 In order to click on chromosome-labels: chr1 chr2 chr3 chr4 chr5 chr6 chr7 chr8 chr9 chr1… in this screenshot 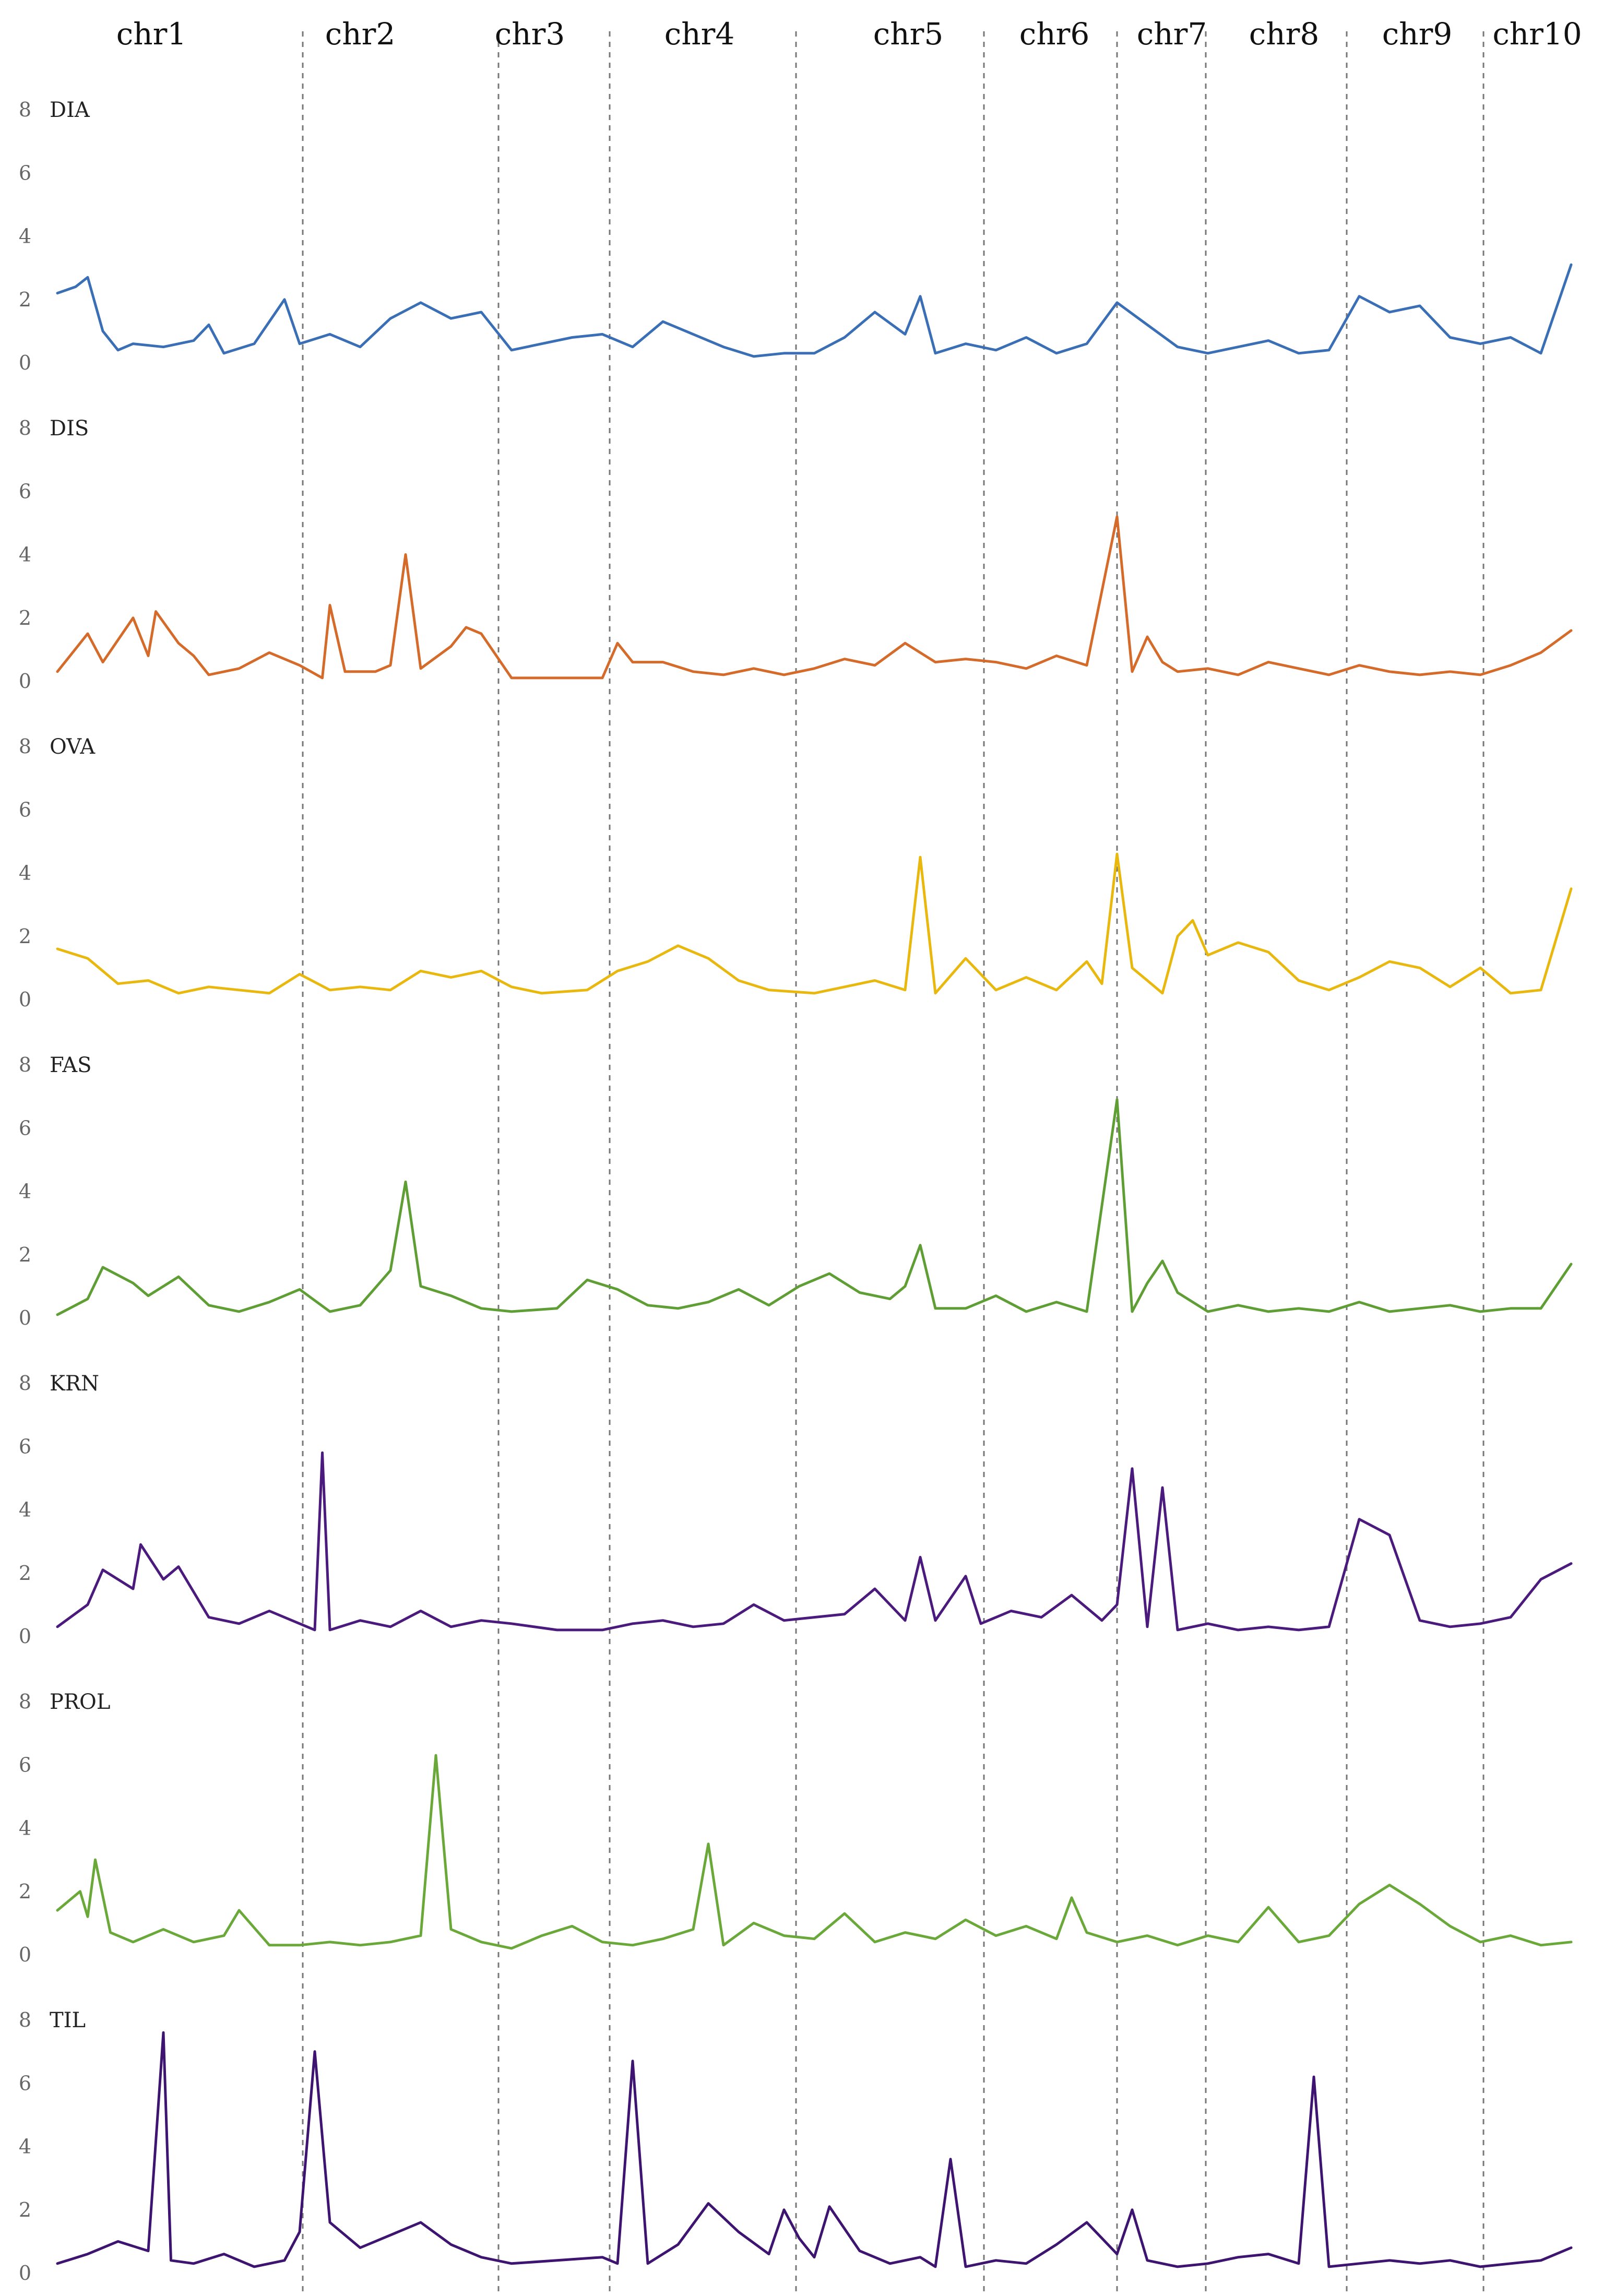, I will do `click(849, 34)`.